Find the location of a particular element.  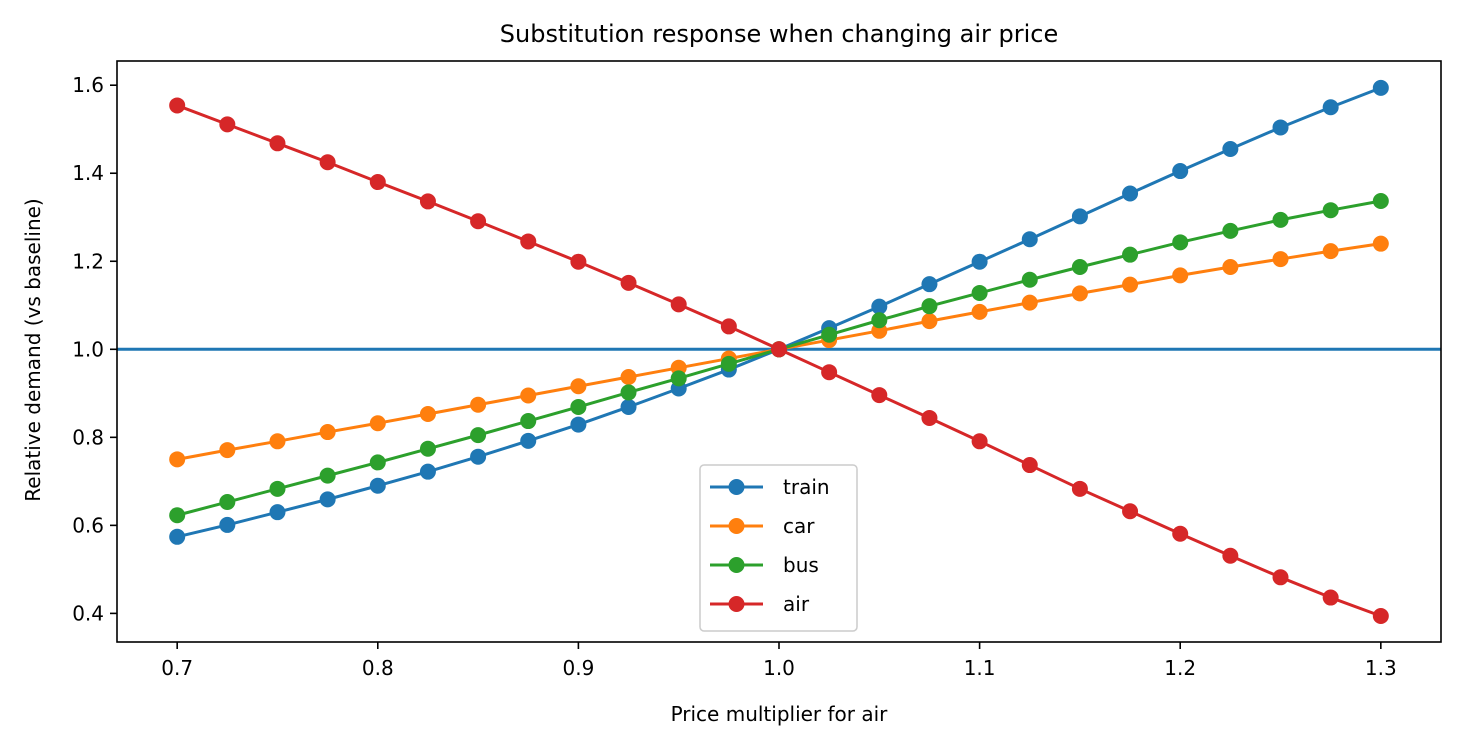

y-tick-label: 0.6 is located at coordinates (88, 525).